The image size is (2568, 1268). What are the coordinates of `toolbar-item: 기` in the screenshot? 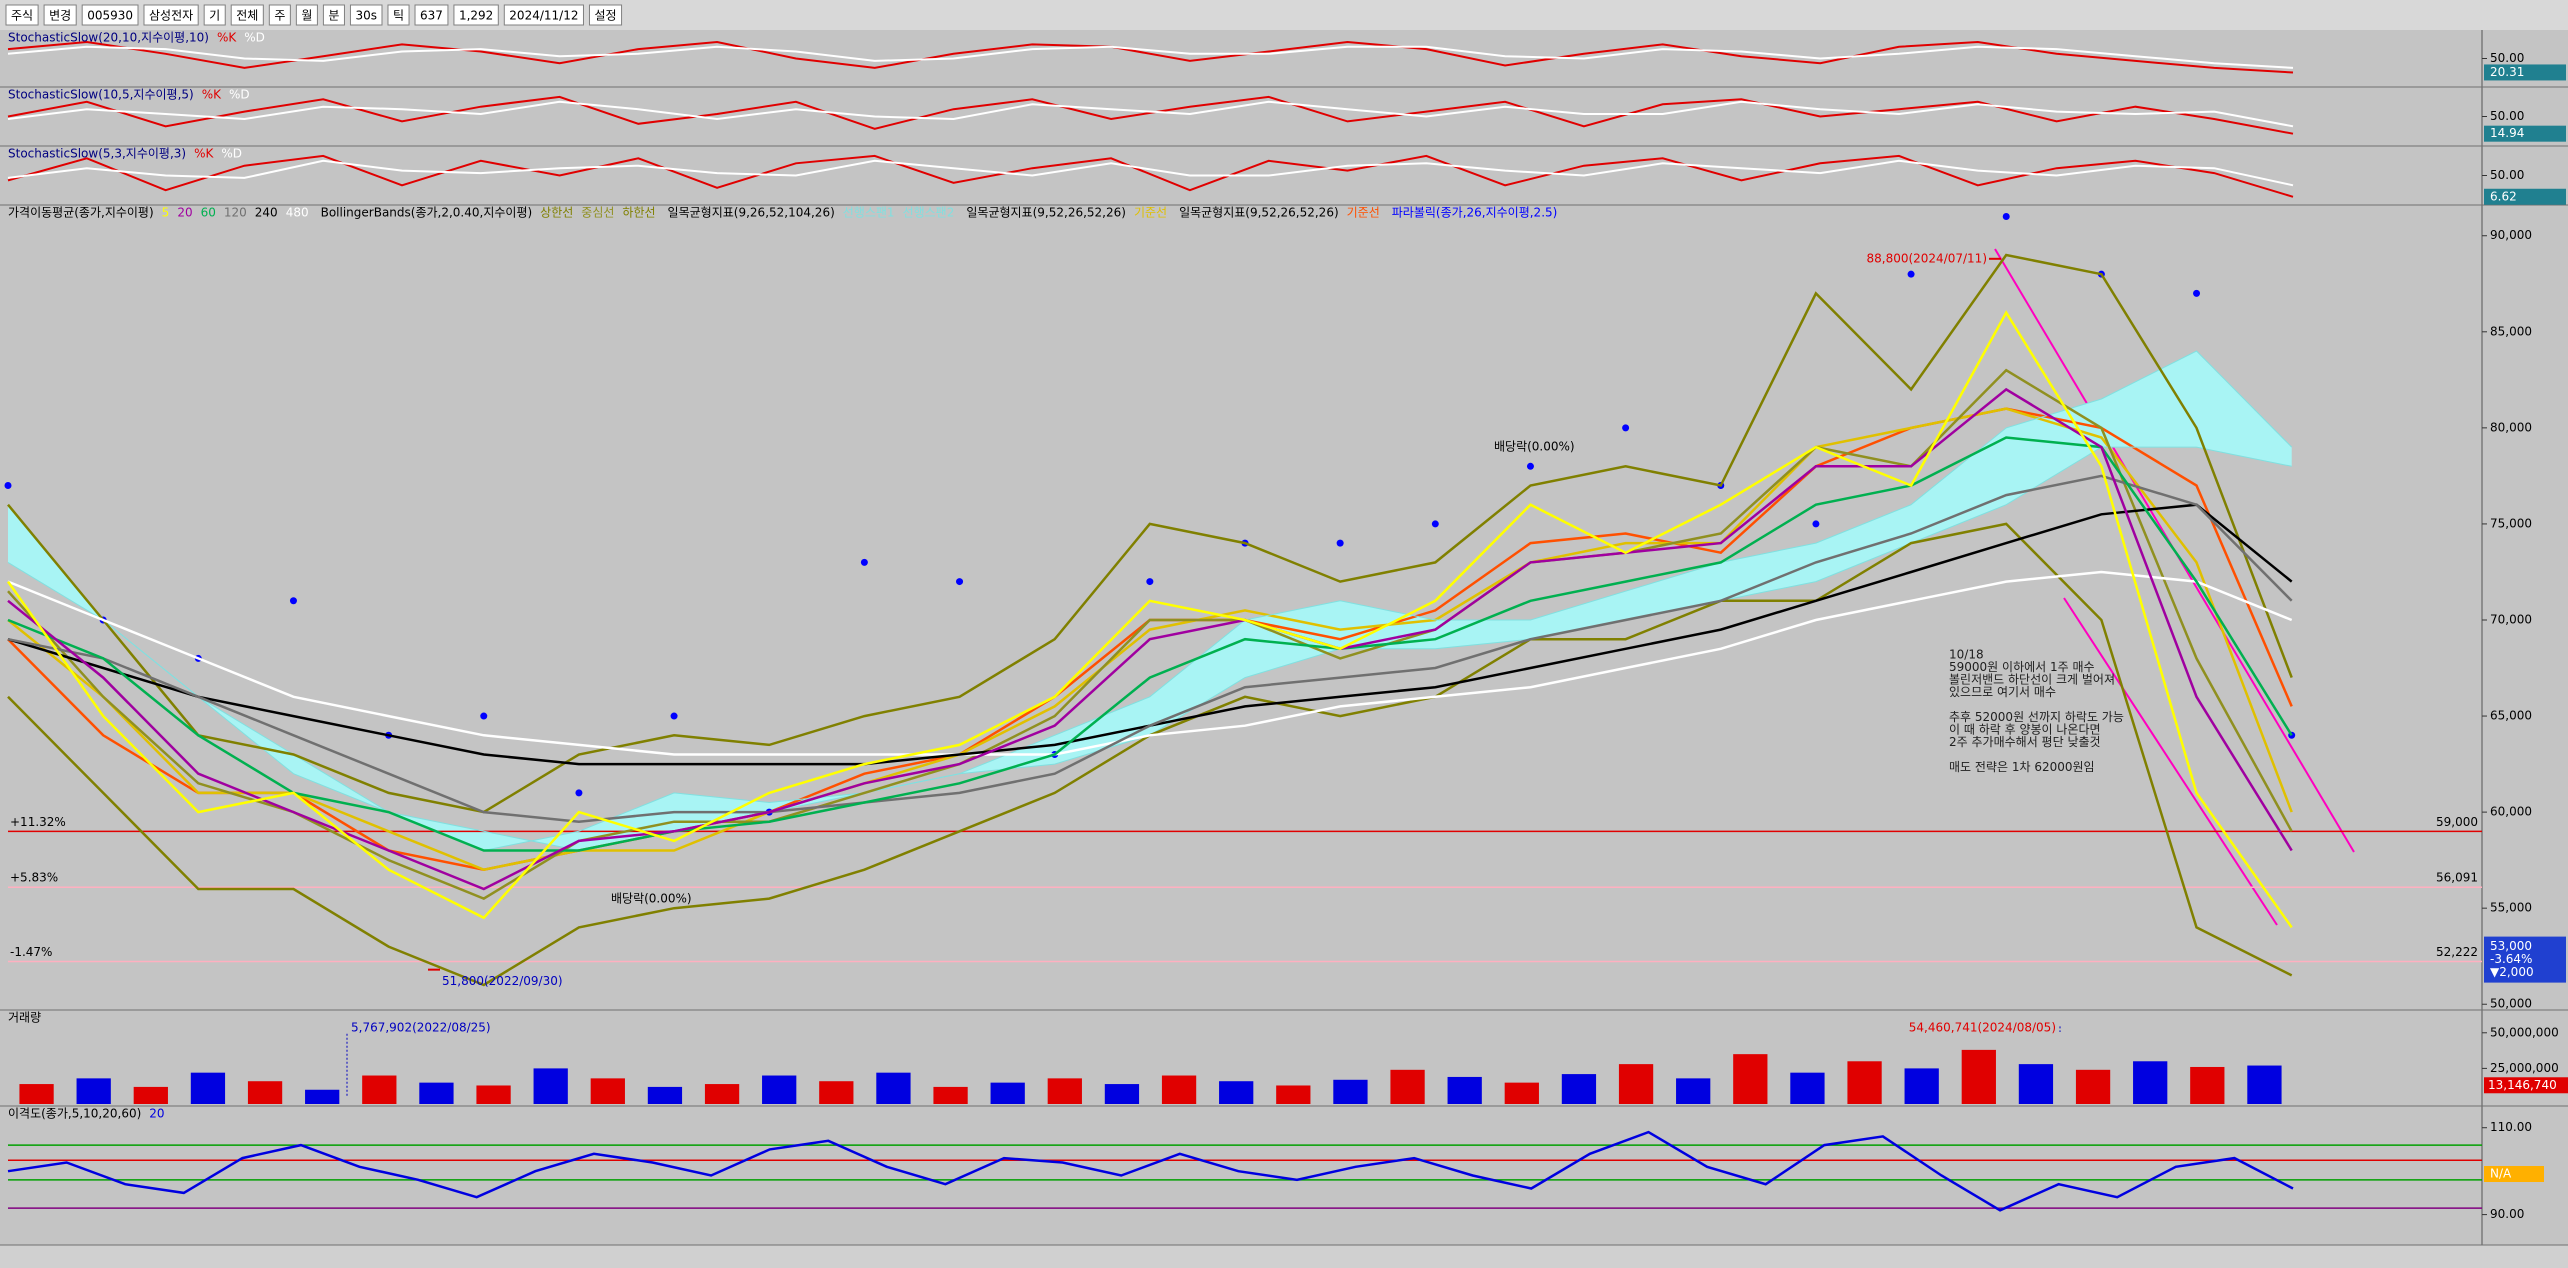 It's located at (214, 16).